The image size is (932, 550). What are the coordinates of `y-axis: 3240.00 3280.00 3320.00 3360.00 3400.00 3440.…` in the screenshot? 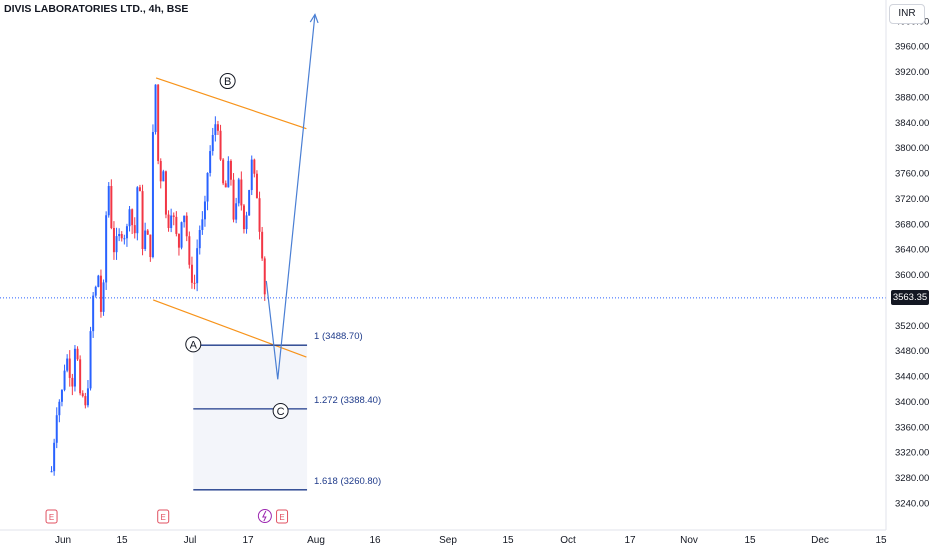 It's located at (912, 262).